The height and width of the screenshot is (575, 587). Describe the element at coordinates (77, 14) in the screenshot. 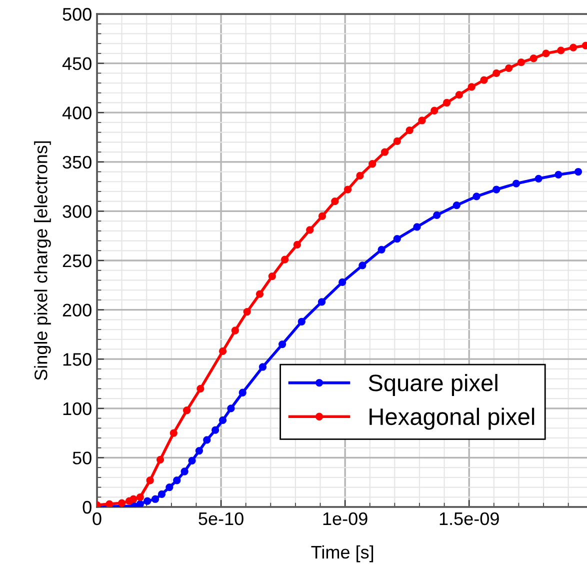

I see `y-tick-label: 500` at that location.